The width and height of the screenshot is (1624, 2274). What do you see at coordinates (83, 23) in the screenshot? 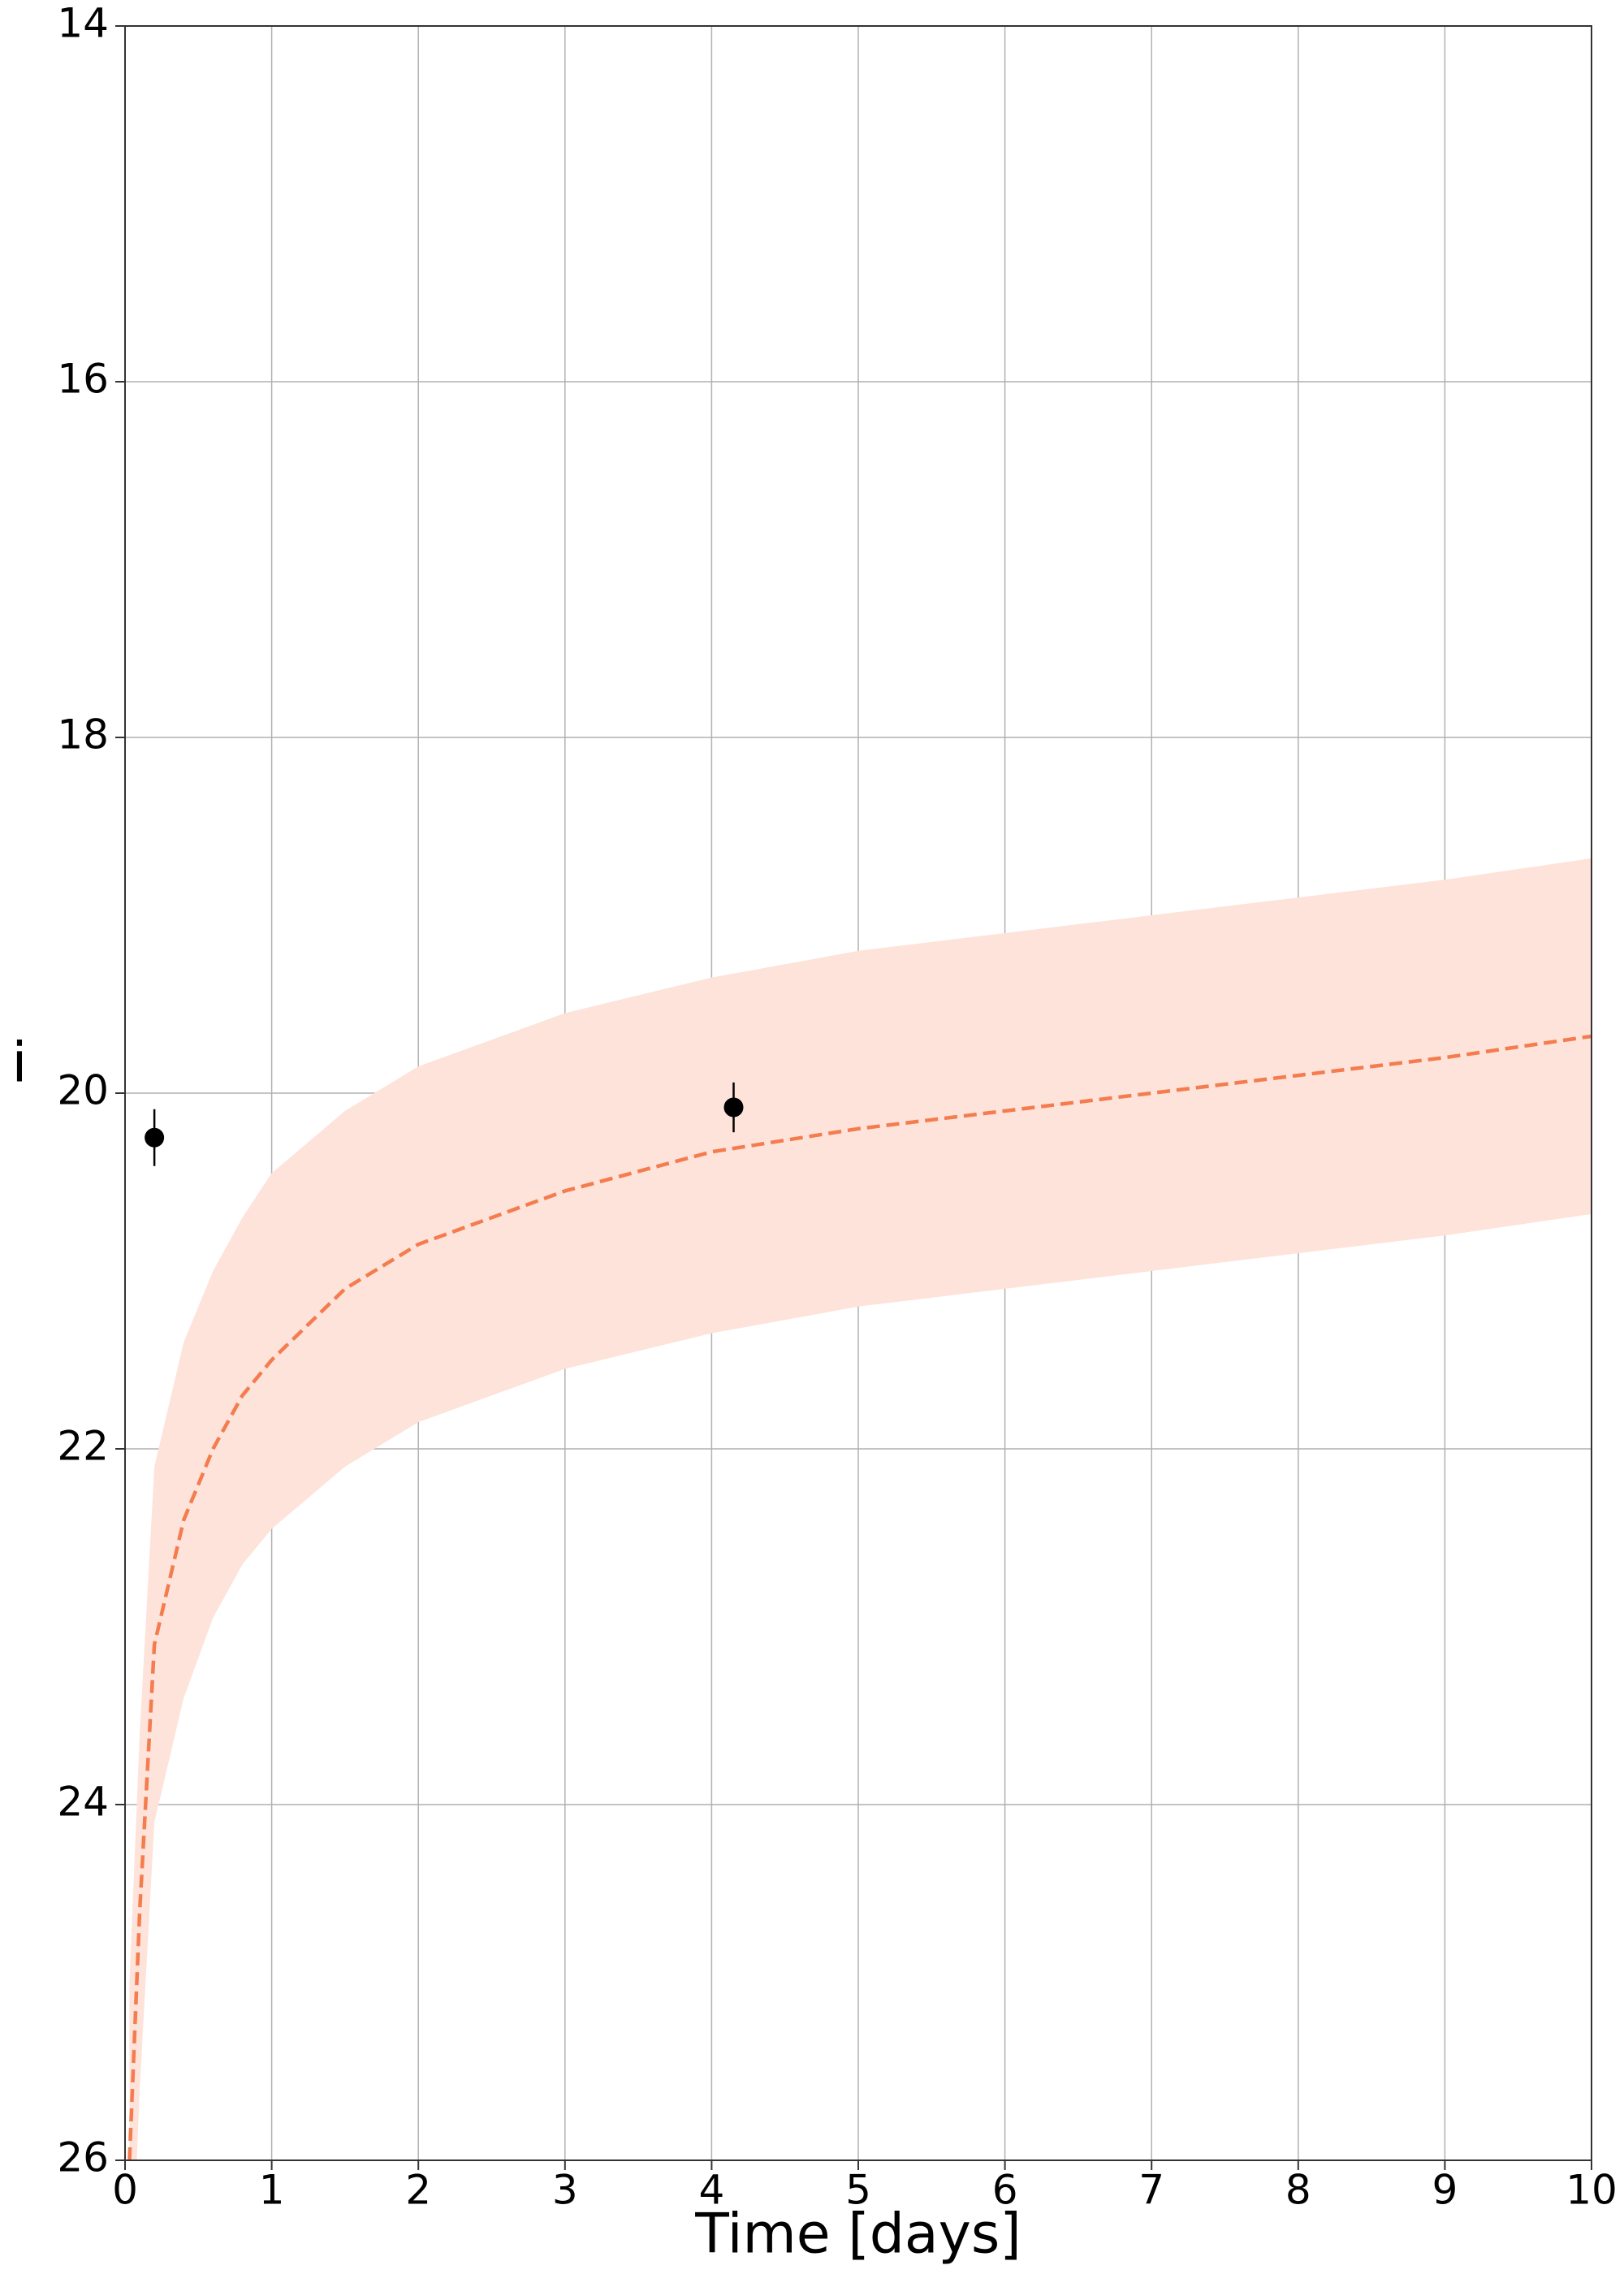
I see `y-tick-label: 14` at bounding box center [83, 23].